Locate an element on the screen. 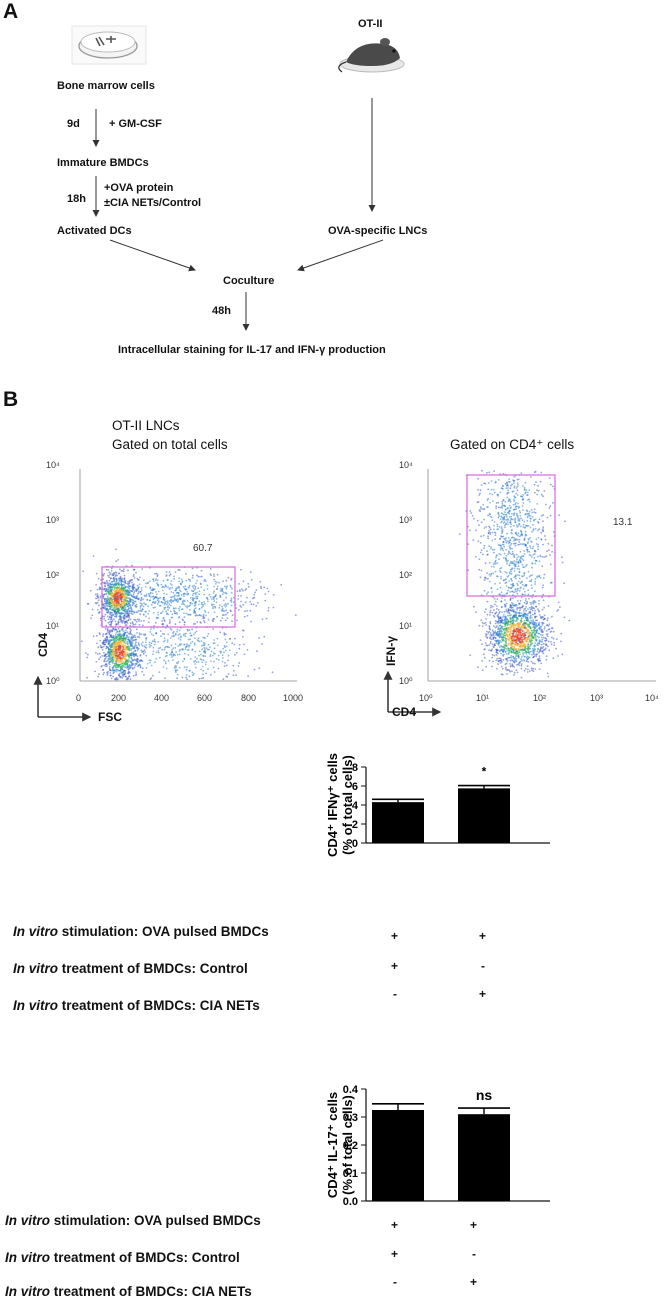  flow1-title-1: OT-II LNCs is located at coordinates (146, 425).